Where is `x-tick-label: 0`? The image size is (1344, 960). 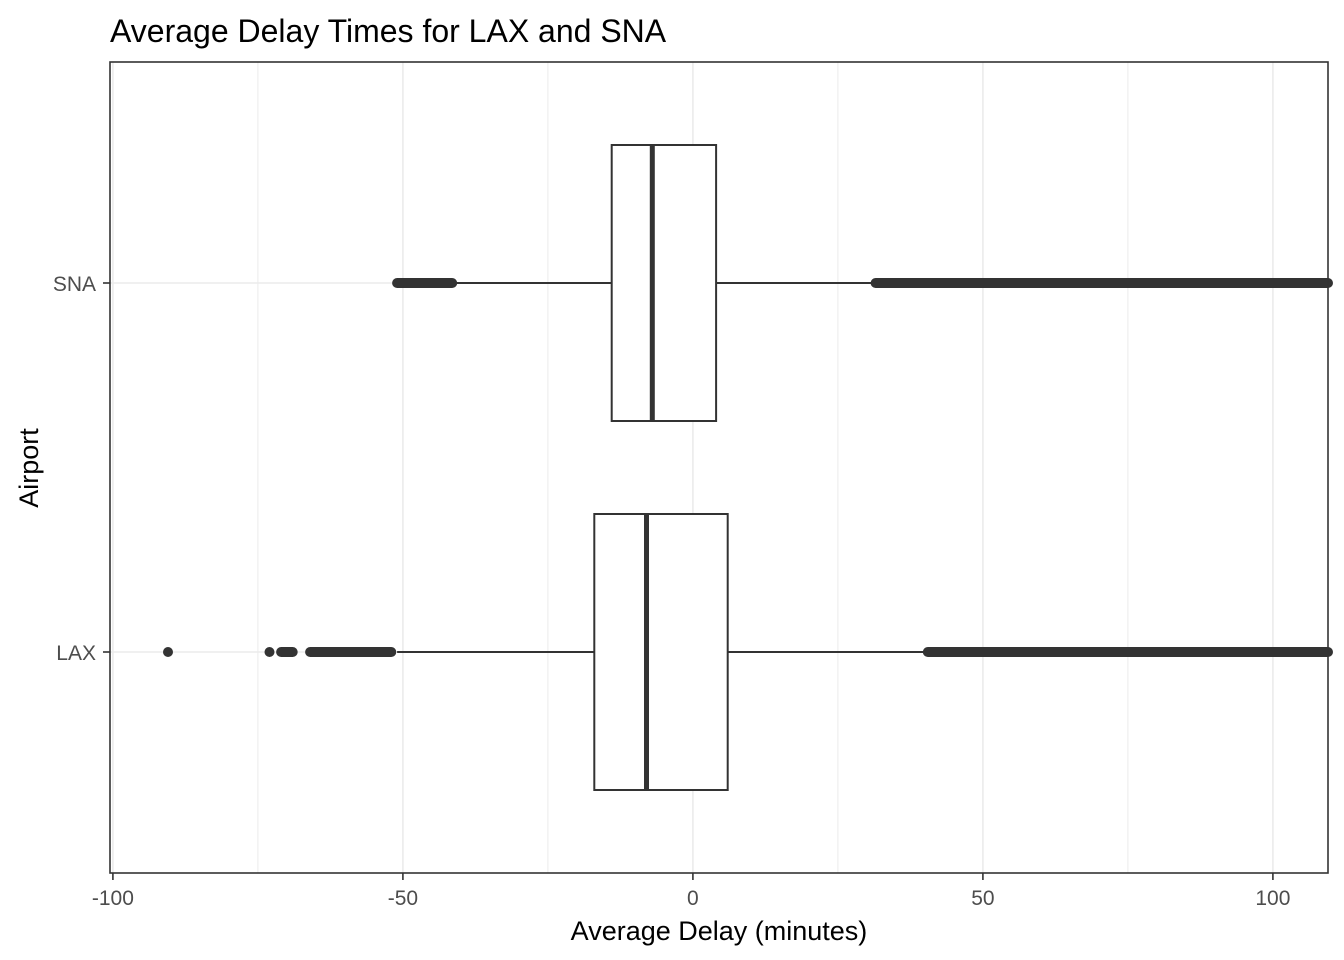 x-tick-label: 0 is located at coordinates (693, 898).